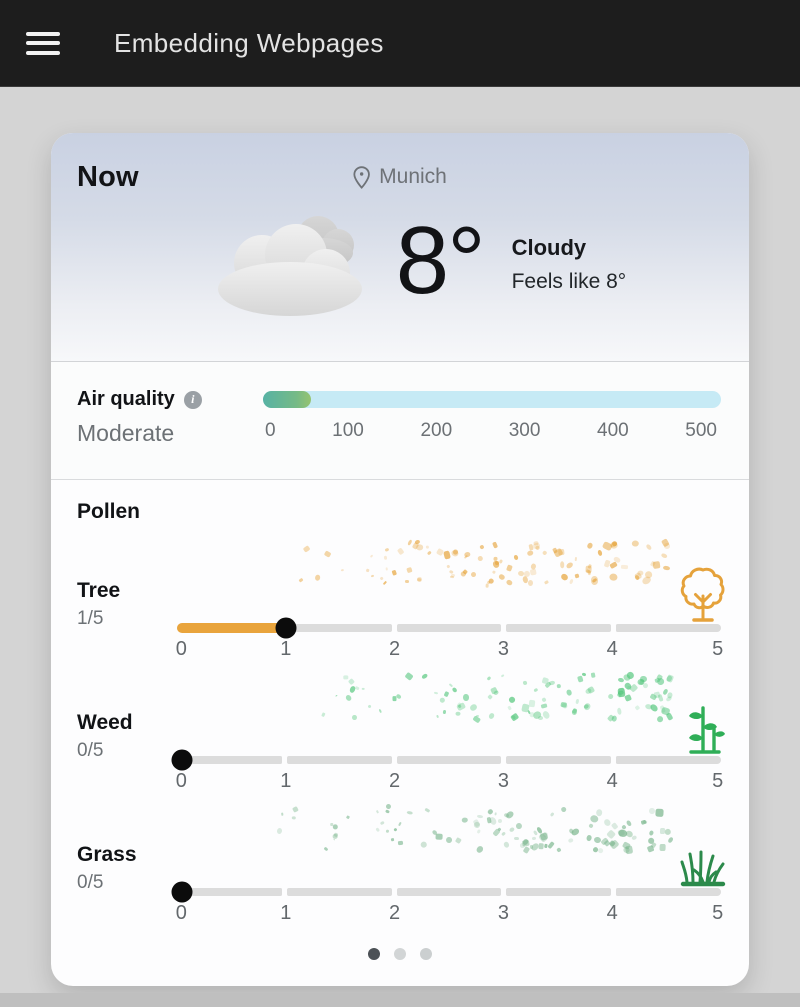 The height and width of the screenshot is (1007, 800). What do you see at coordinates (470, 829) in the screenshot?
I see `grass-pollen-particles` at bounding box center [470, 829].